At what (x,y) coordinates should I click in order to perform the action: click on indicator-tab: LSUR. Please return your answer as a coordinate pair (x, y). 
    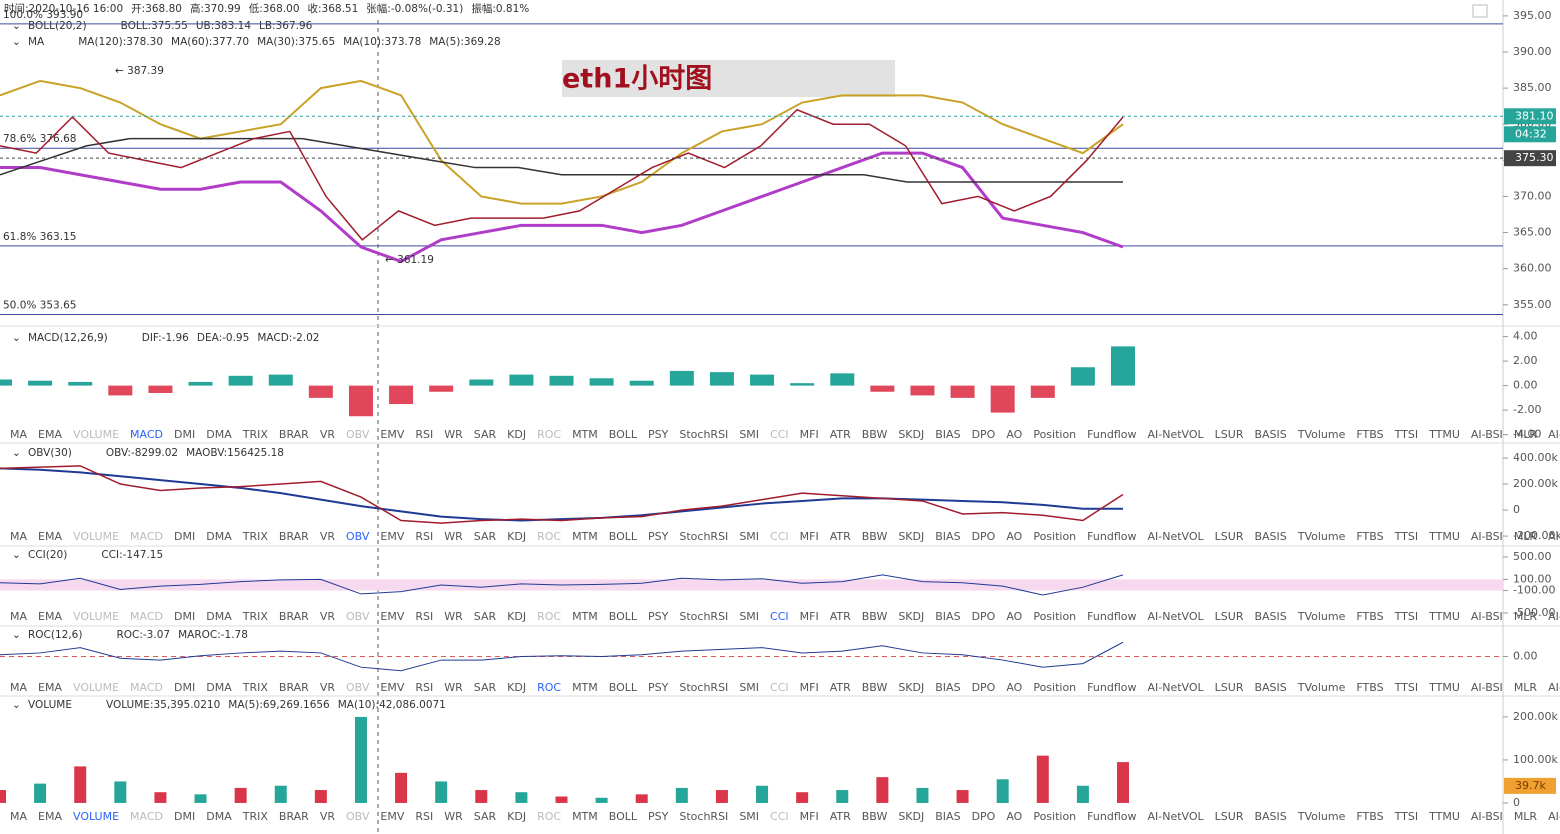
    Looking at the image, I should click on (1229, 434).